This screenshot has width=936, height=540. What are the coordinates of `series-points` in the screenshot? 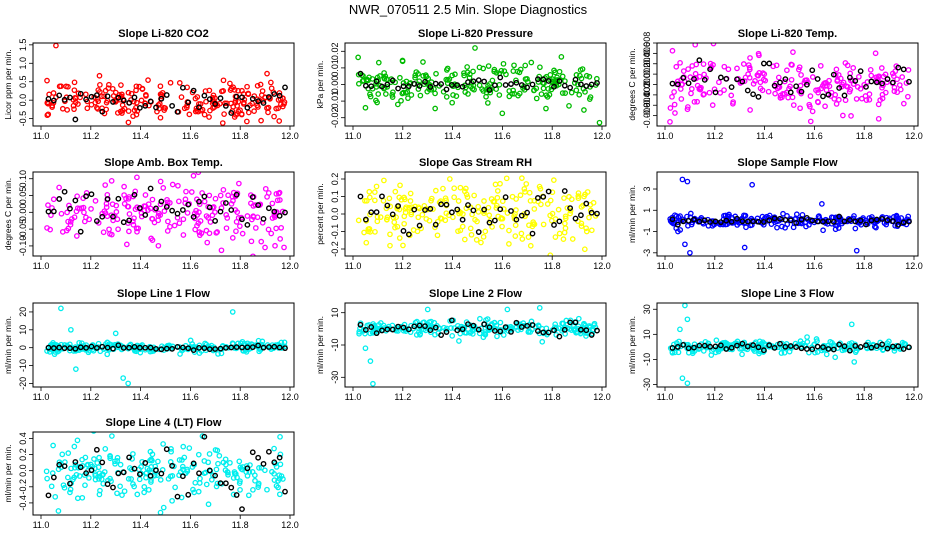 It's located at (477, 215).